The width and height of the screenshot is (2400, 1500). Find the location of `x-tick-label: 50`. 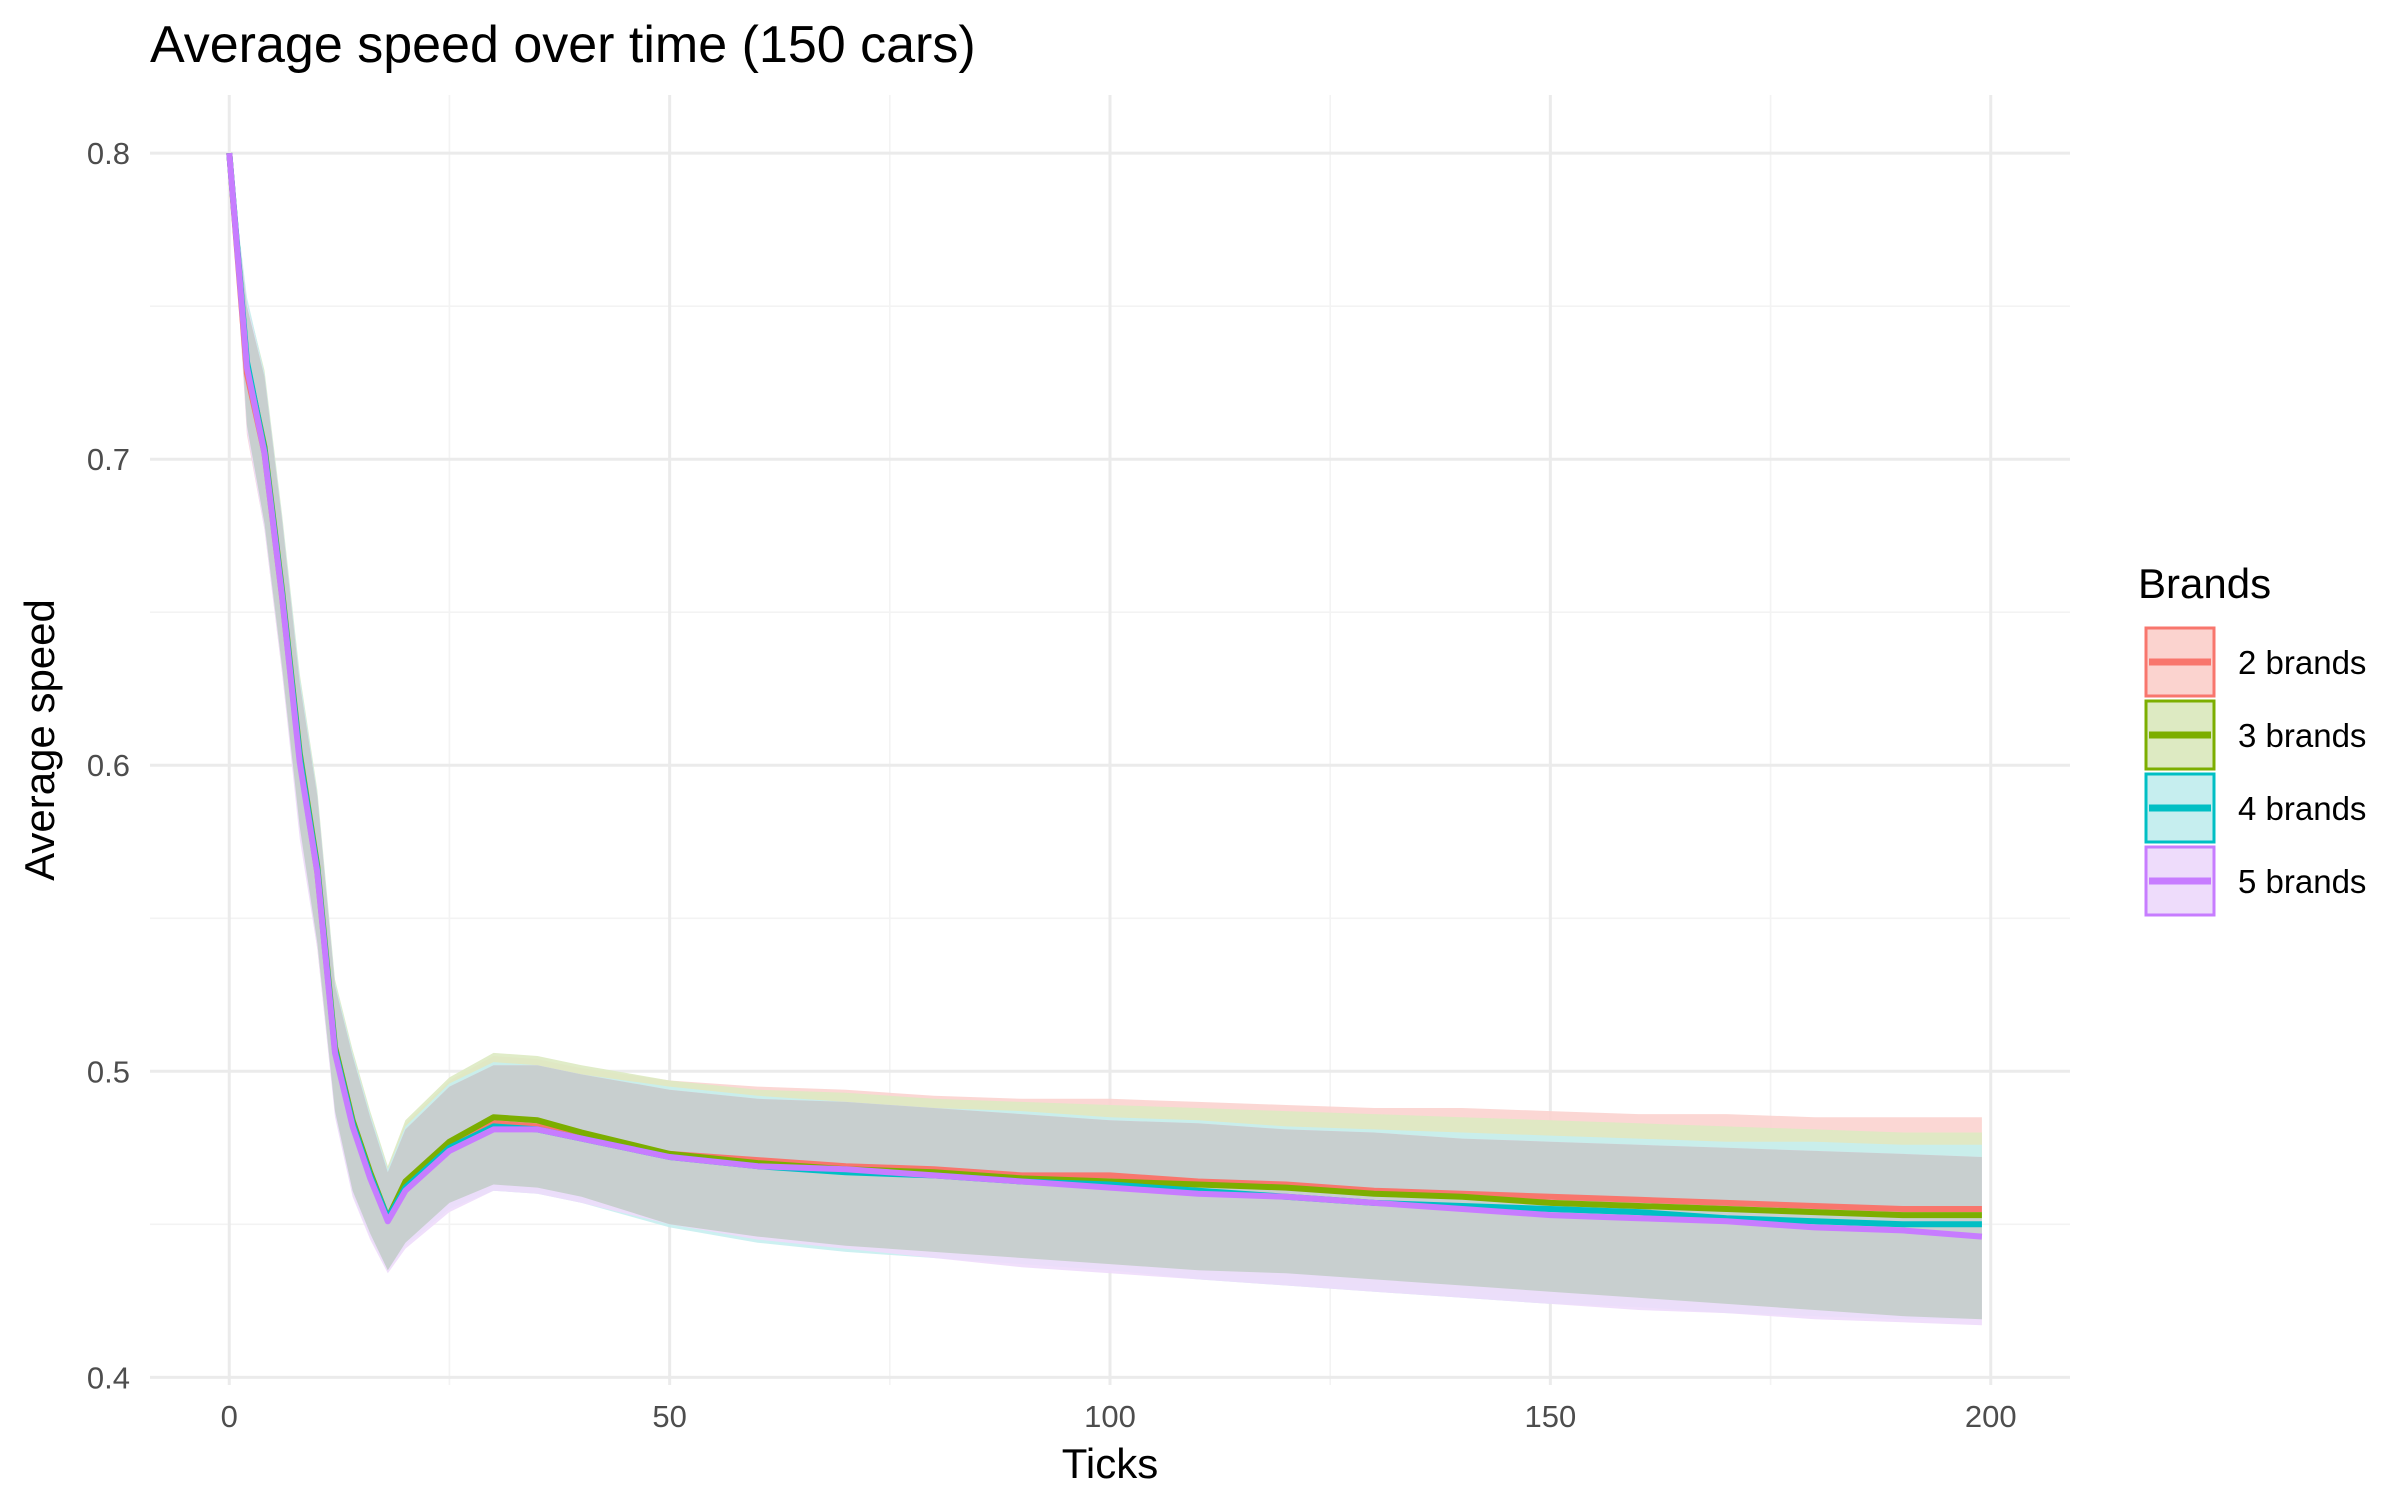

x-tick-label: 50 is located at coordinates (669, 1416).